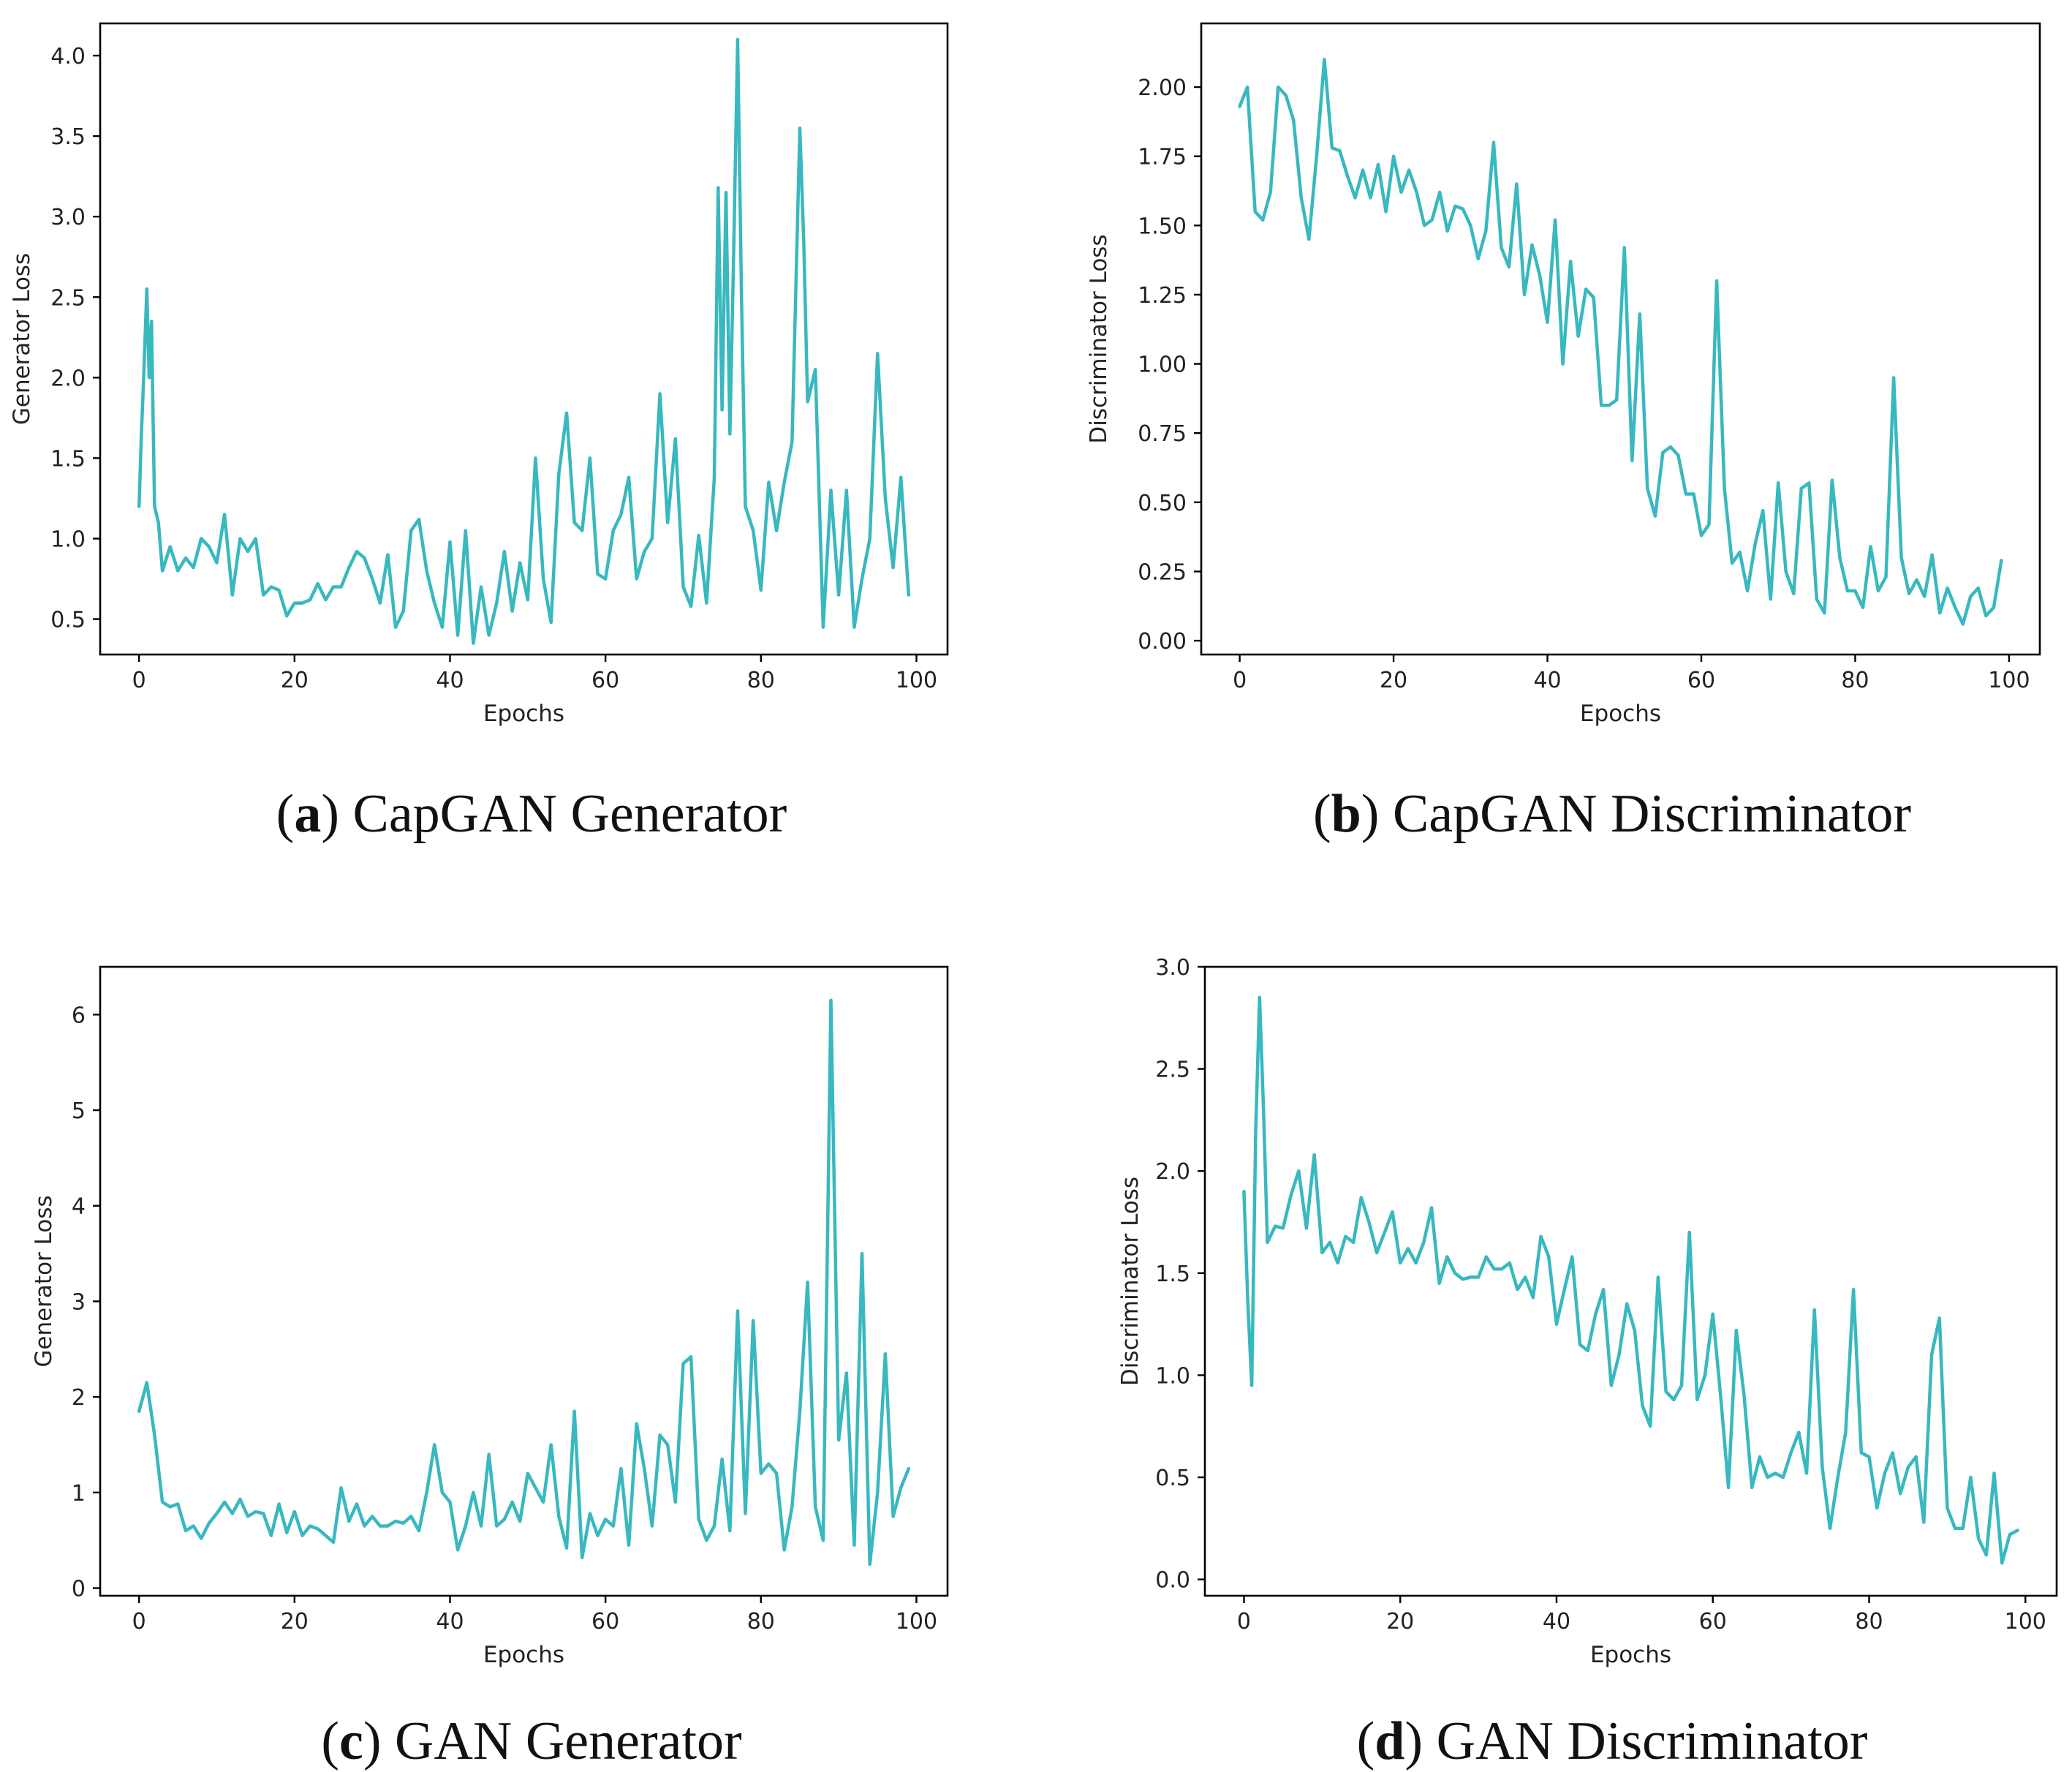 The image size is (2072, 1772). What do you see at coordinates (570, 814) in the screenshot?
I see `caption-text: CapGAN Generator` at bounding box center [570, 814].